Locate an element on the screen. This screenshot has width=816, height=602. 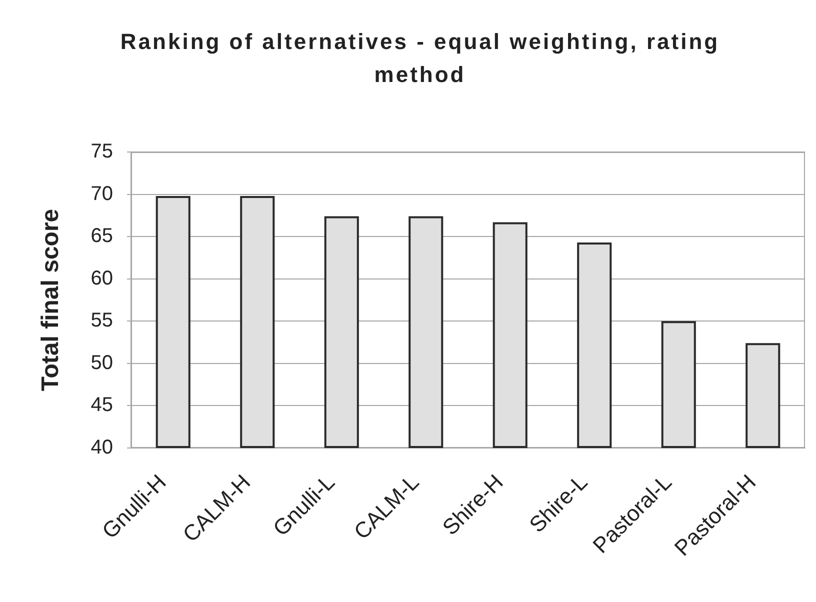
y-tick-label: 50 is located at coordinates (101, 363).